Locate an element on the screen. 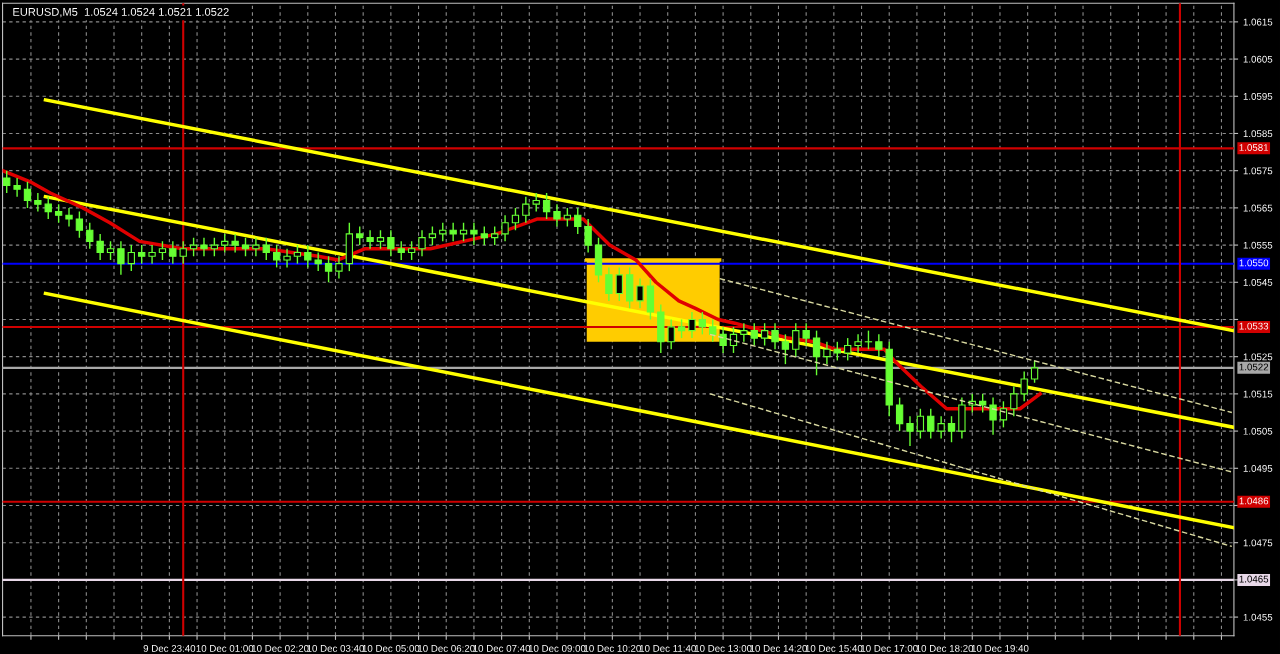  x-tick-label: 10 Dec 07:40 is located at coordinates (502, 648).